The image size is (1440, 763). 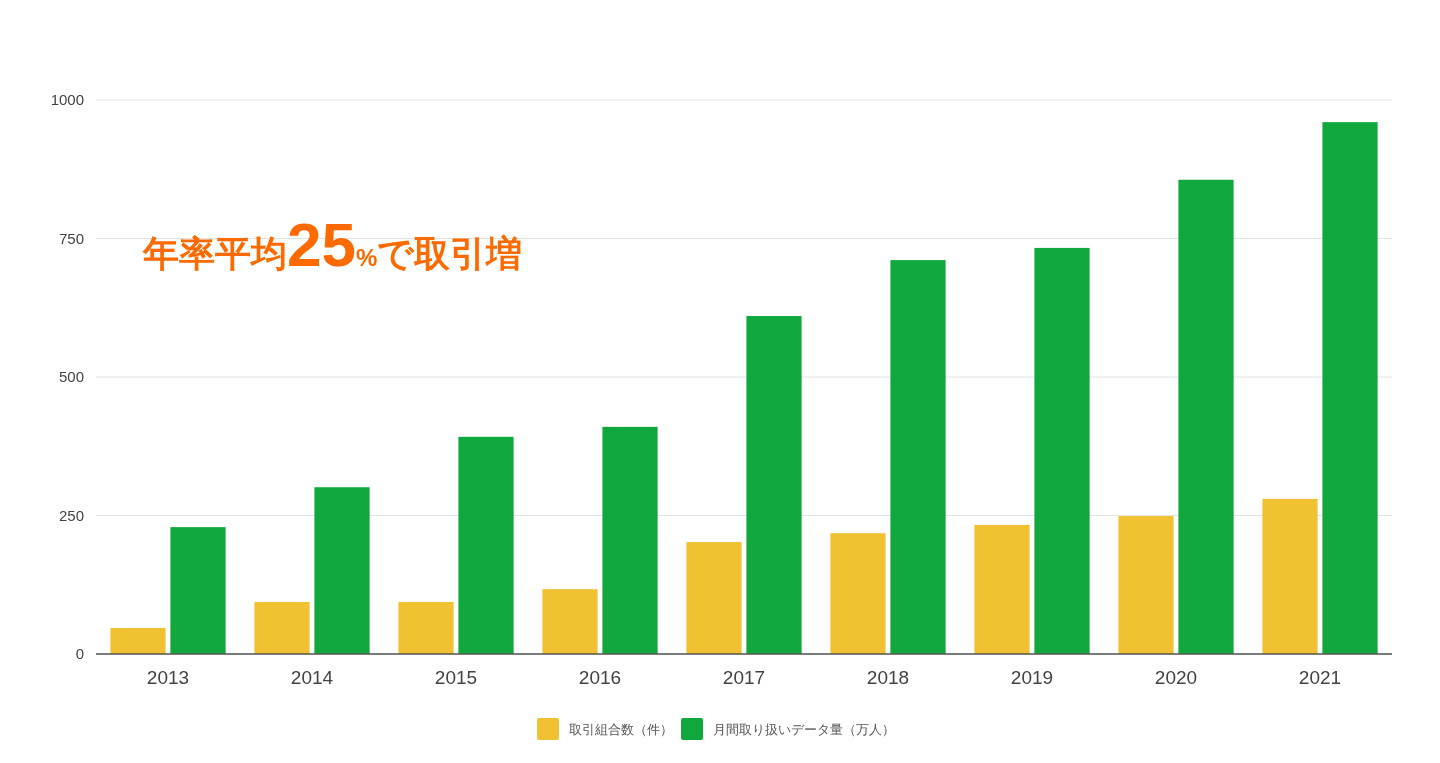 What do you see at coordinates (456, 677) in the screenshot?
I see `x-tick-label: 2015` at bounding box center [456, 677].